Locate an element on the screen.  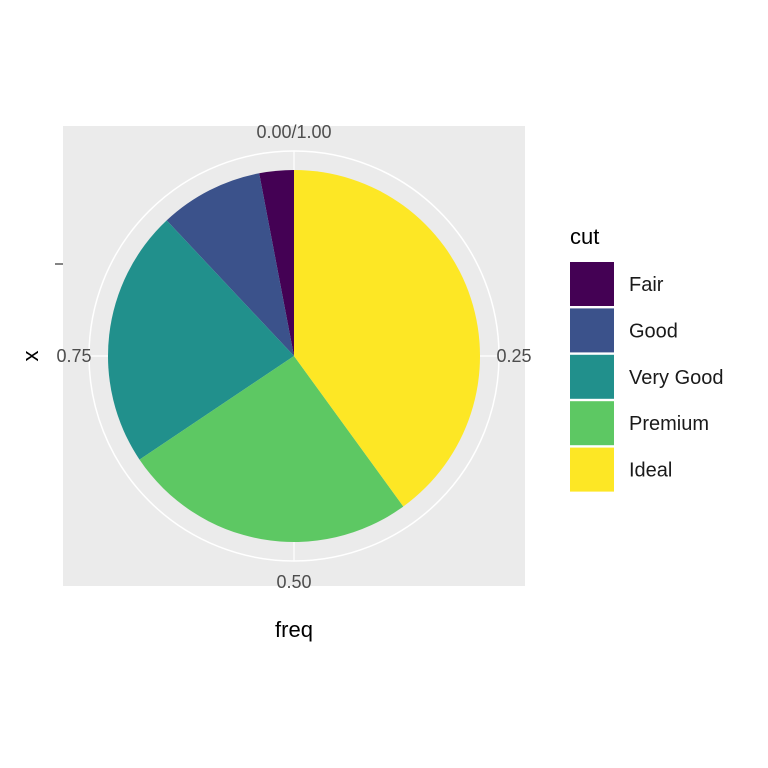
pie-slice-very-good is located at coordinates (201, 340).